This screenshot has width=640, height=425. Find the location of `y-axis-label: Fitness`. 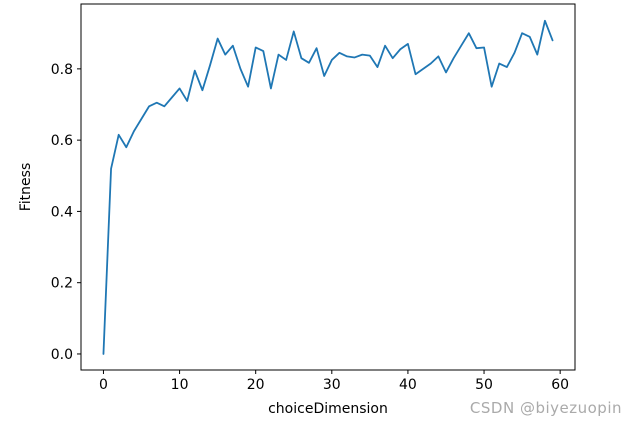

y-axis-label: Fitness is located at coordinates (26, 187).